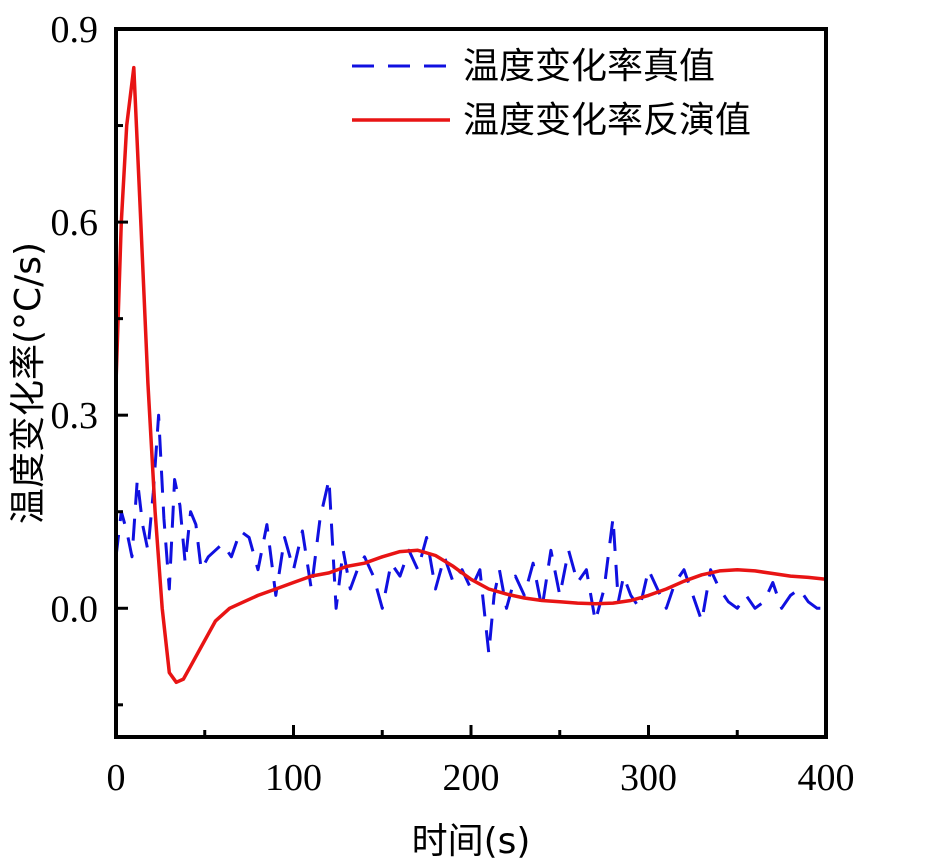 The width and height of the screenshot is (945, 861). What do you see at coordinates (471, 841) in the screenshot?
I see `x-axis-title: 时间(s)` at bounding box center [471, 841].